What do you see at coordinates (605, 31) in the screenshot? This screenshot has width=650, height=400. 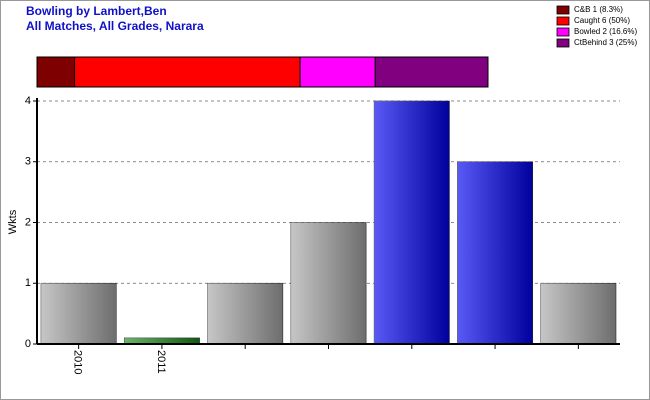 I see `legend-label: Bowled 2 (16.6%)` at bounding box center [605, 31].